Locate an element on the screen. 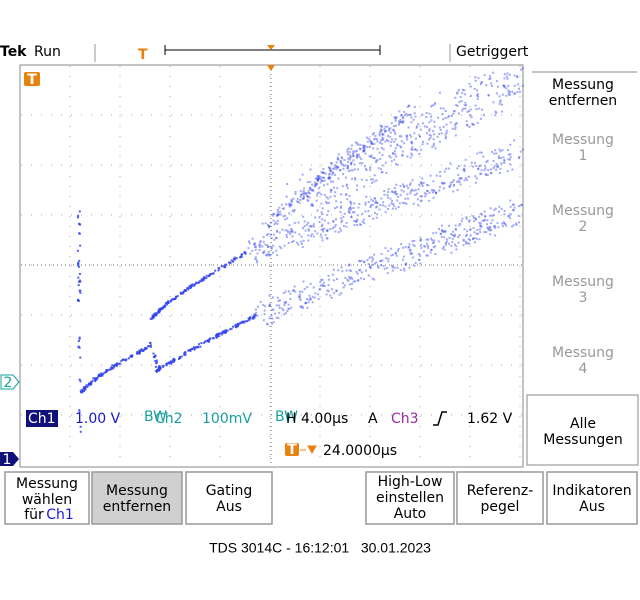 The image size is (640, 600). button-text: Aus is located at coordinates (592, 507).